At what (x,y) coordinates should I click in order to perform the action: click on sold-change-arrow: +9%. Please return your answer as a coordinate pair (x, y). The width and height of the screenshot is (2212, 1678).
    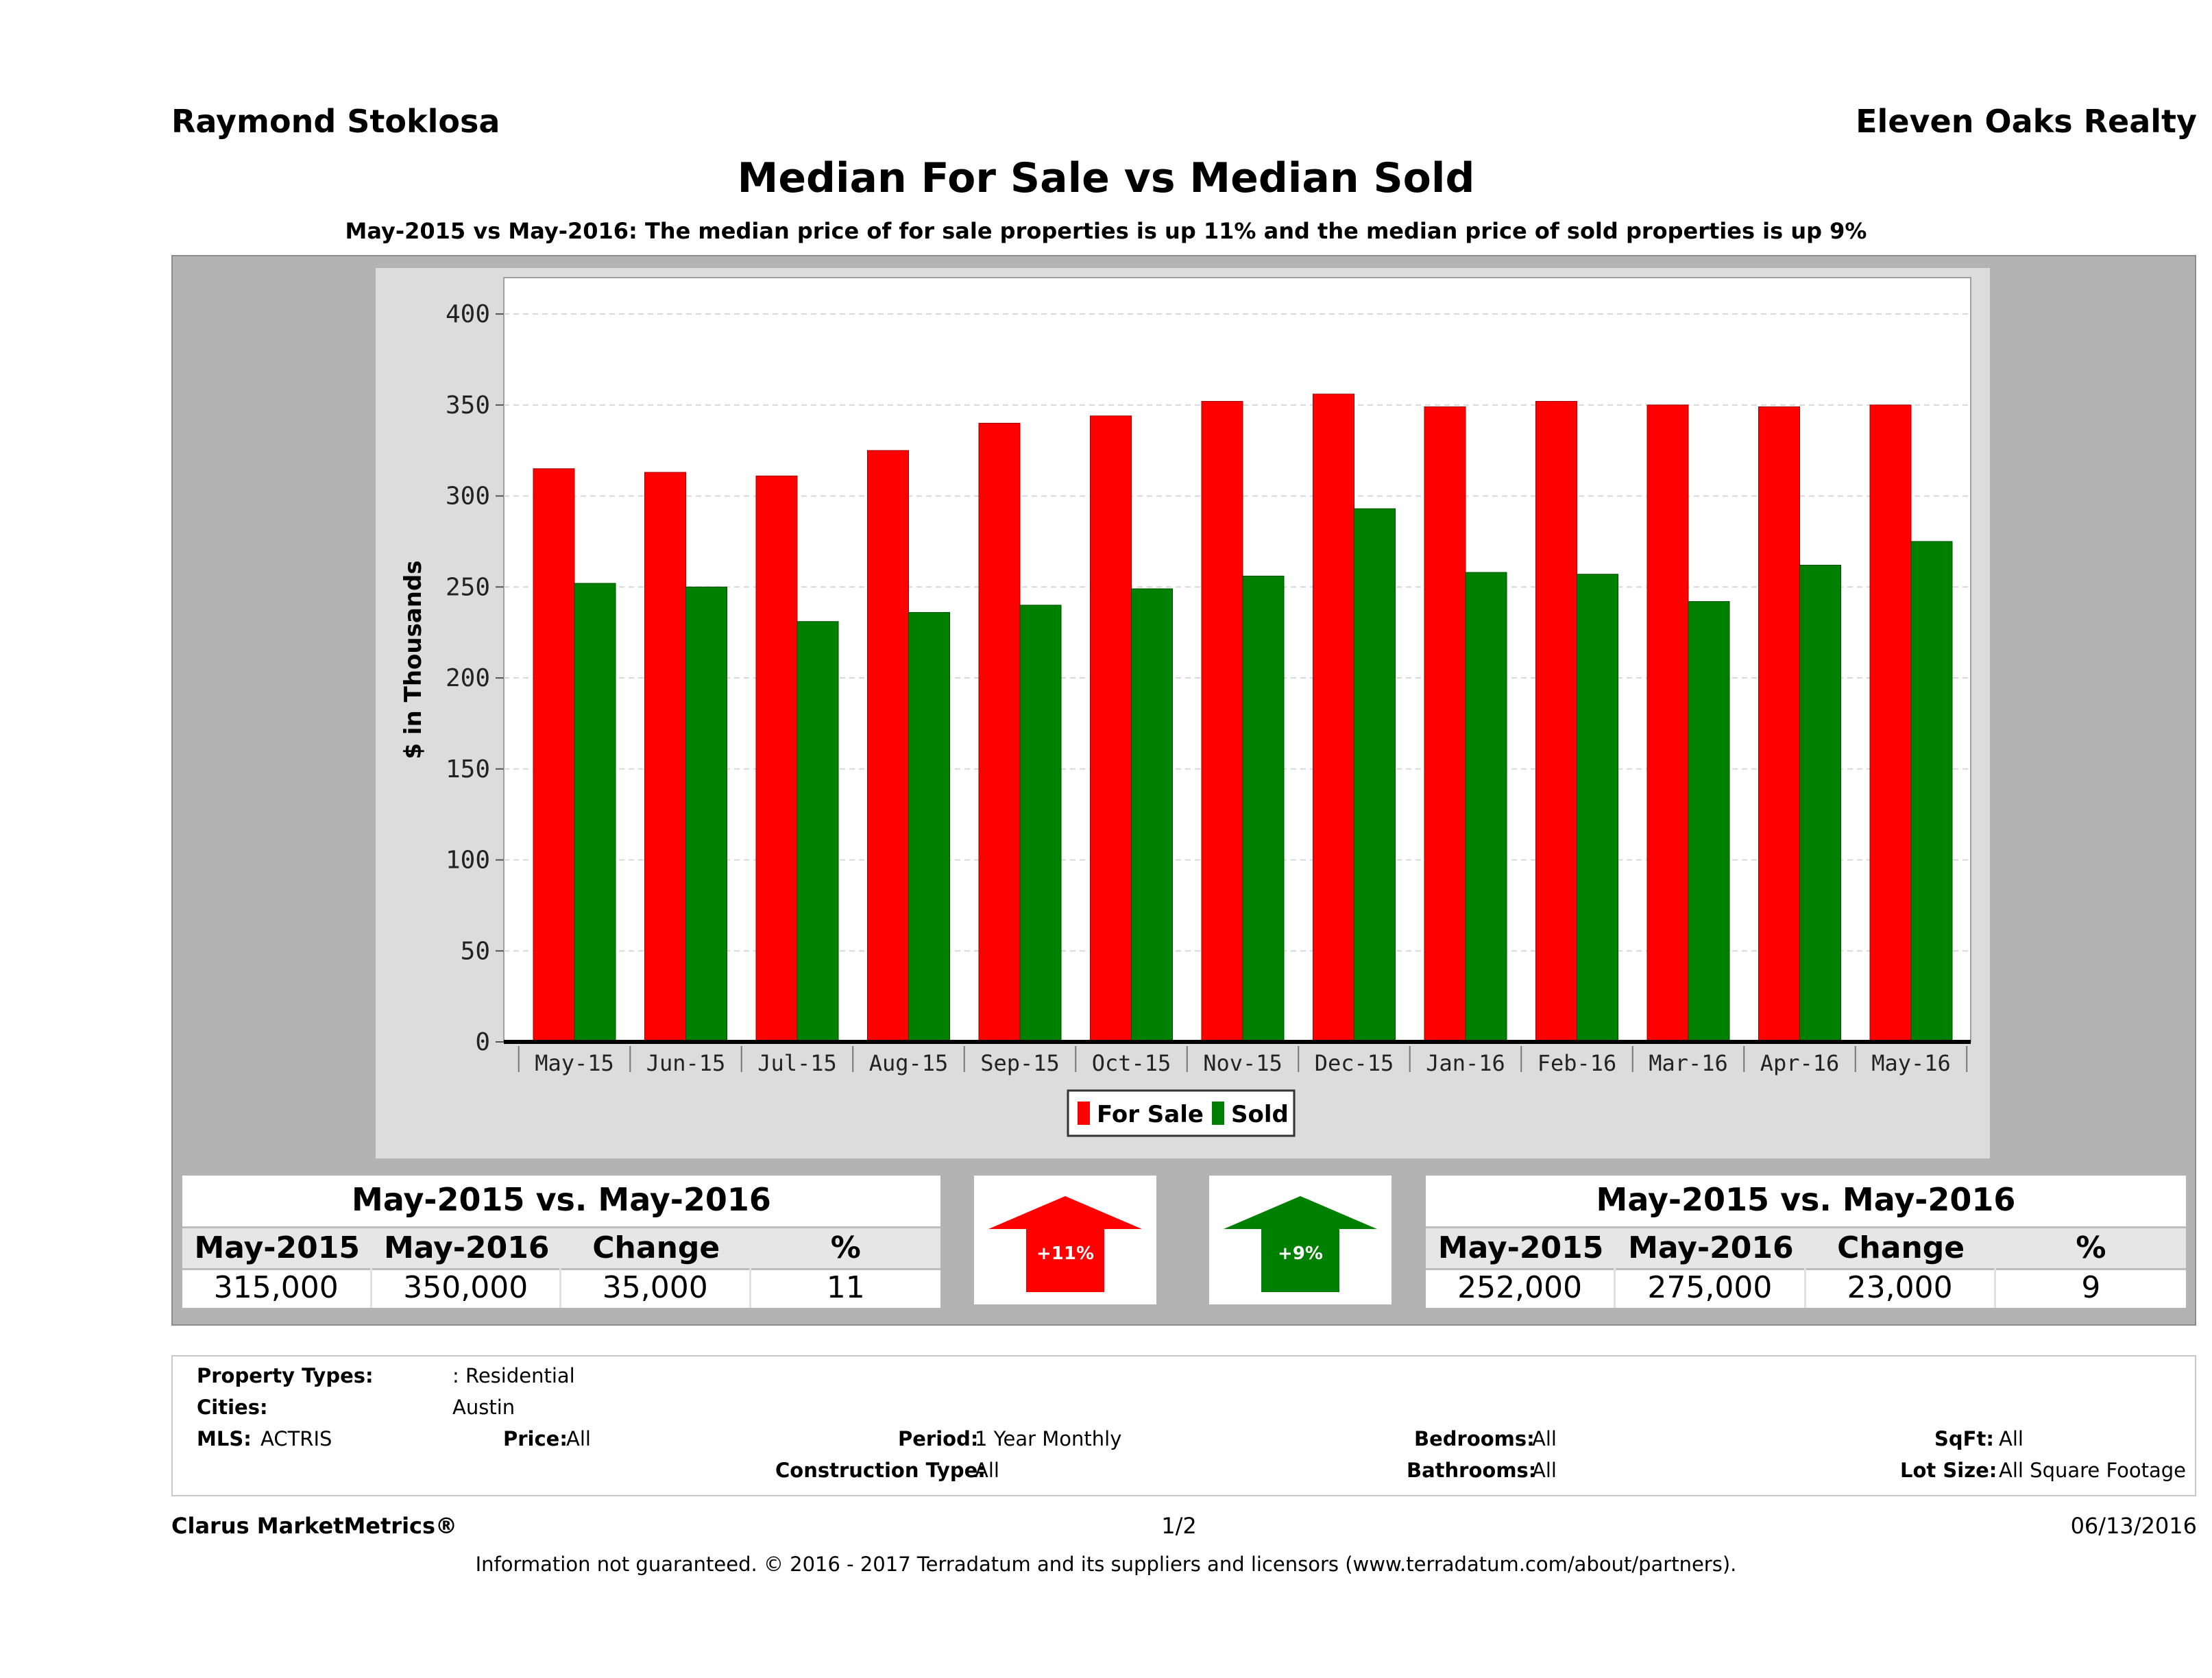
    Looking at the image, I should click on (1300, 1240).